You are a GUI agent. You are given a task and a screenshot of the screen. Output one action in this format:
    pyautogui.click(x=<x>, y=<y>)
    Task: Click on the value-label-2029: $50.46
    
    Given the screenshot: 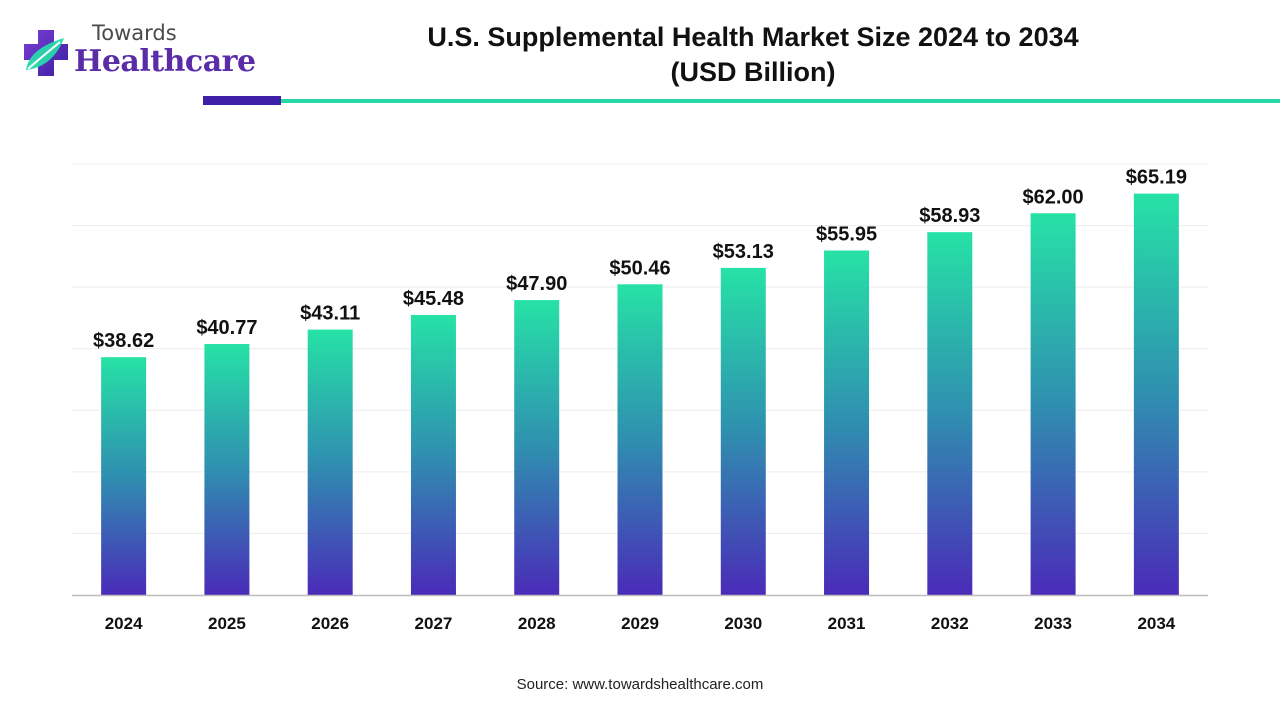 What is the action you would take?
    pyautogui.click(x=639, y=268)
    